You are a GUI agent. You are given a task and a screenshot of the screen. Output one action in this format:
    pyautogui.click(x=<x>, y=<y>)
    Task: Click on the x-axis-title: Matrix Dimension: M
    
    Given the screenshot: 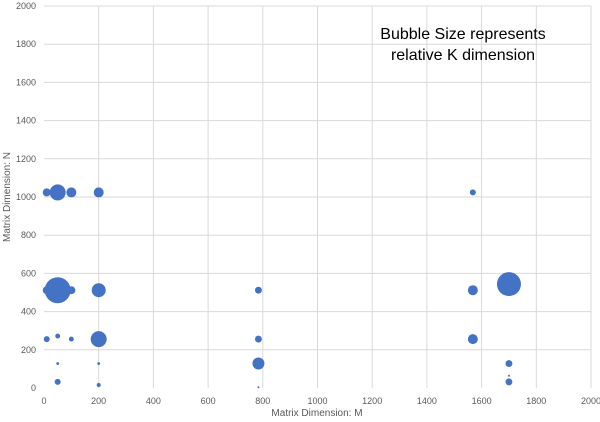 What is the action you would take?
    pyautogui.click(x=316, y=413)
    